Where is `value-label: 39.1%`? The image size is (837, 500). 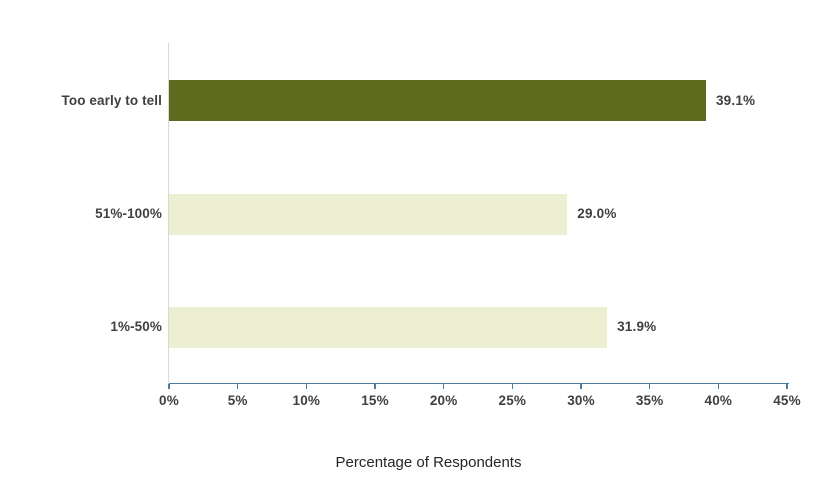
value-label: 39.1% is located at coordinates (735, 100).